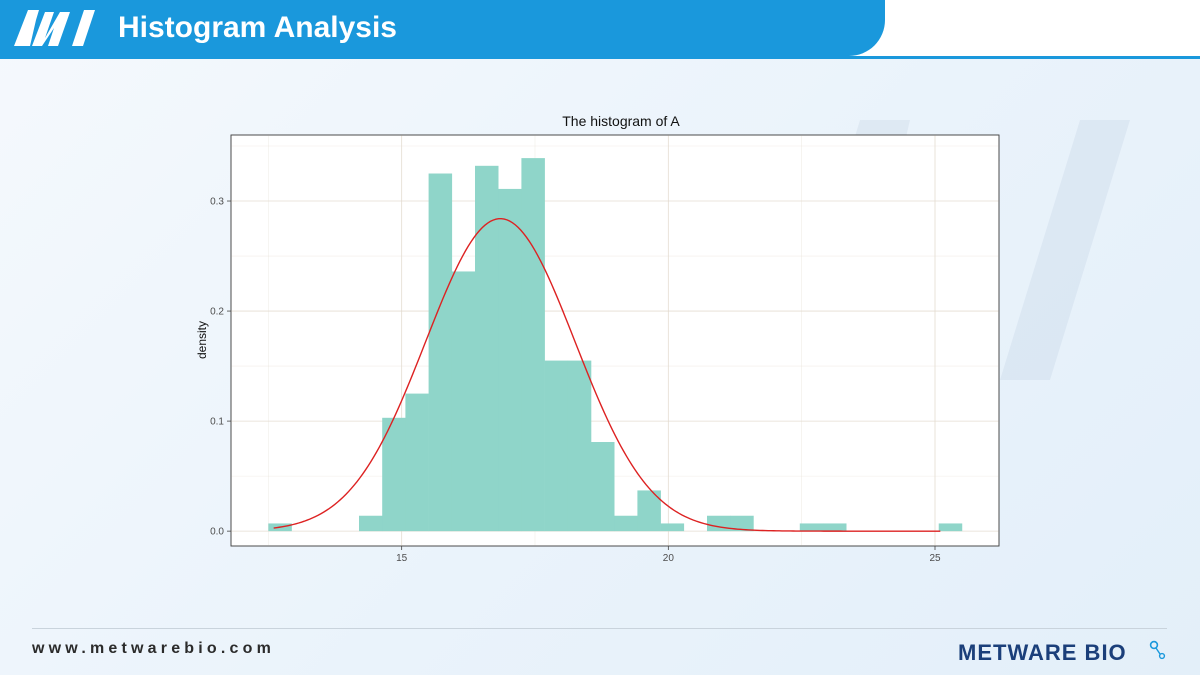 The image size is (1200, 675). I want to click on x-tick-label: 15, so click(402, 558).